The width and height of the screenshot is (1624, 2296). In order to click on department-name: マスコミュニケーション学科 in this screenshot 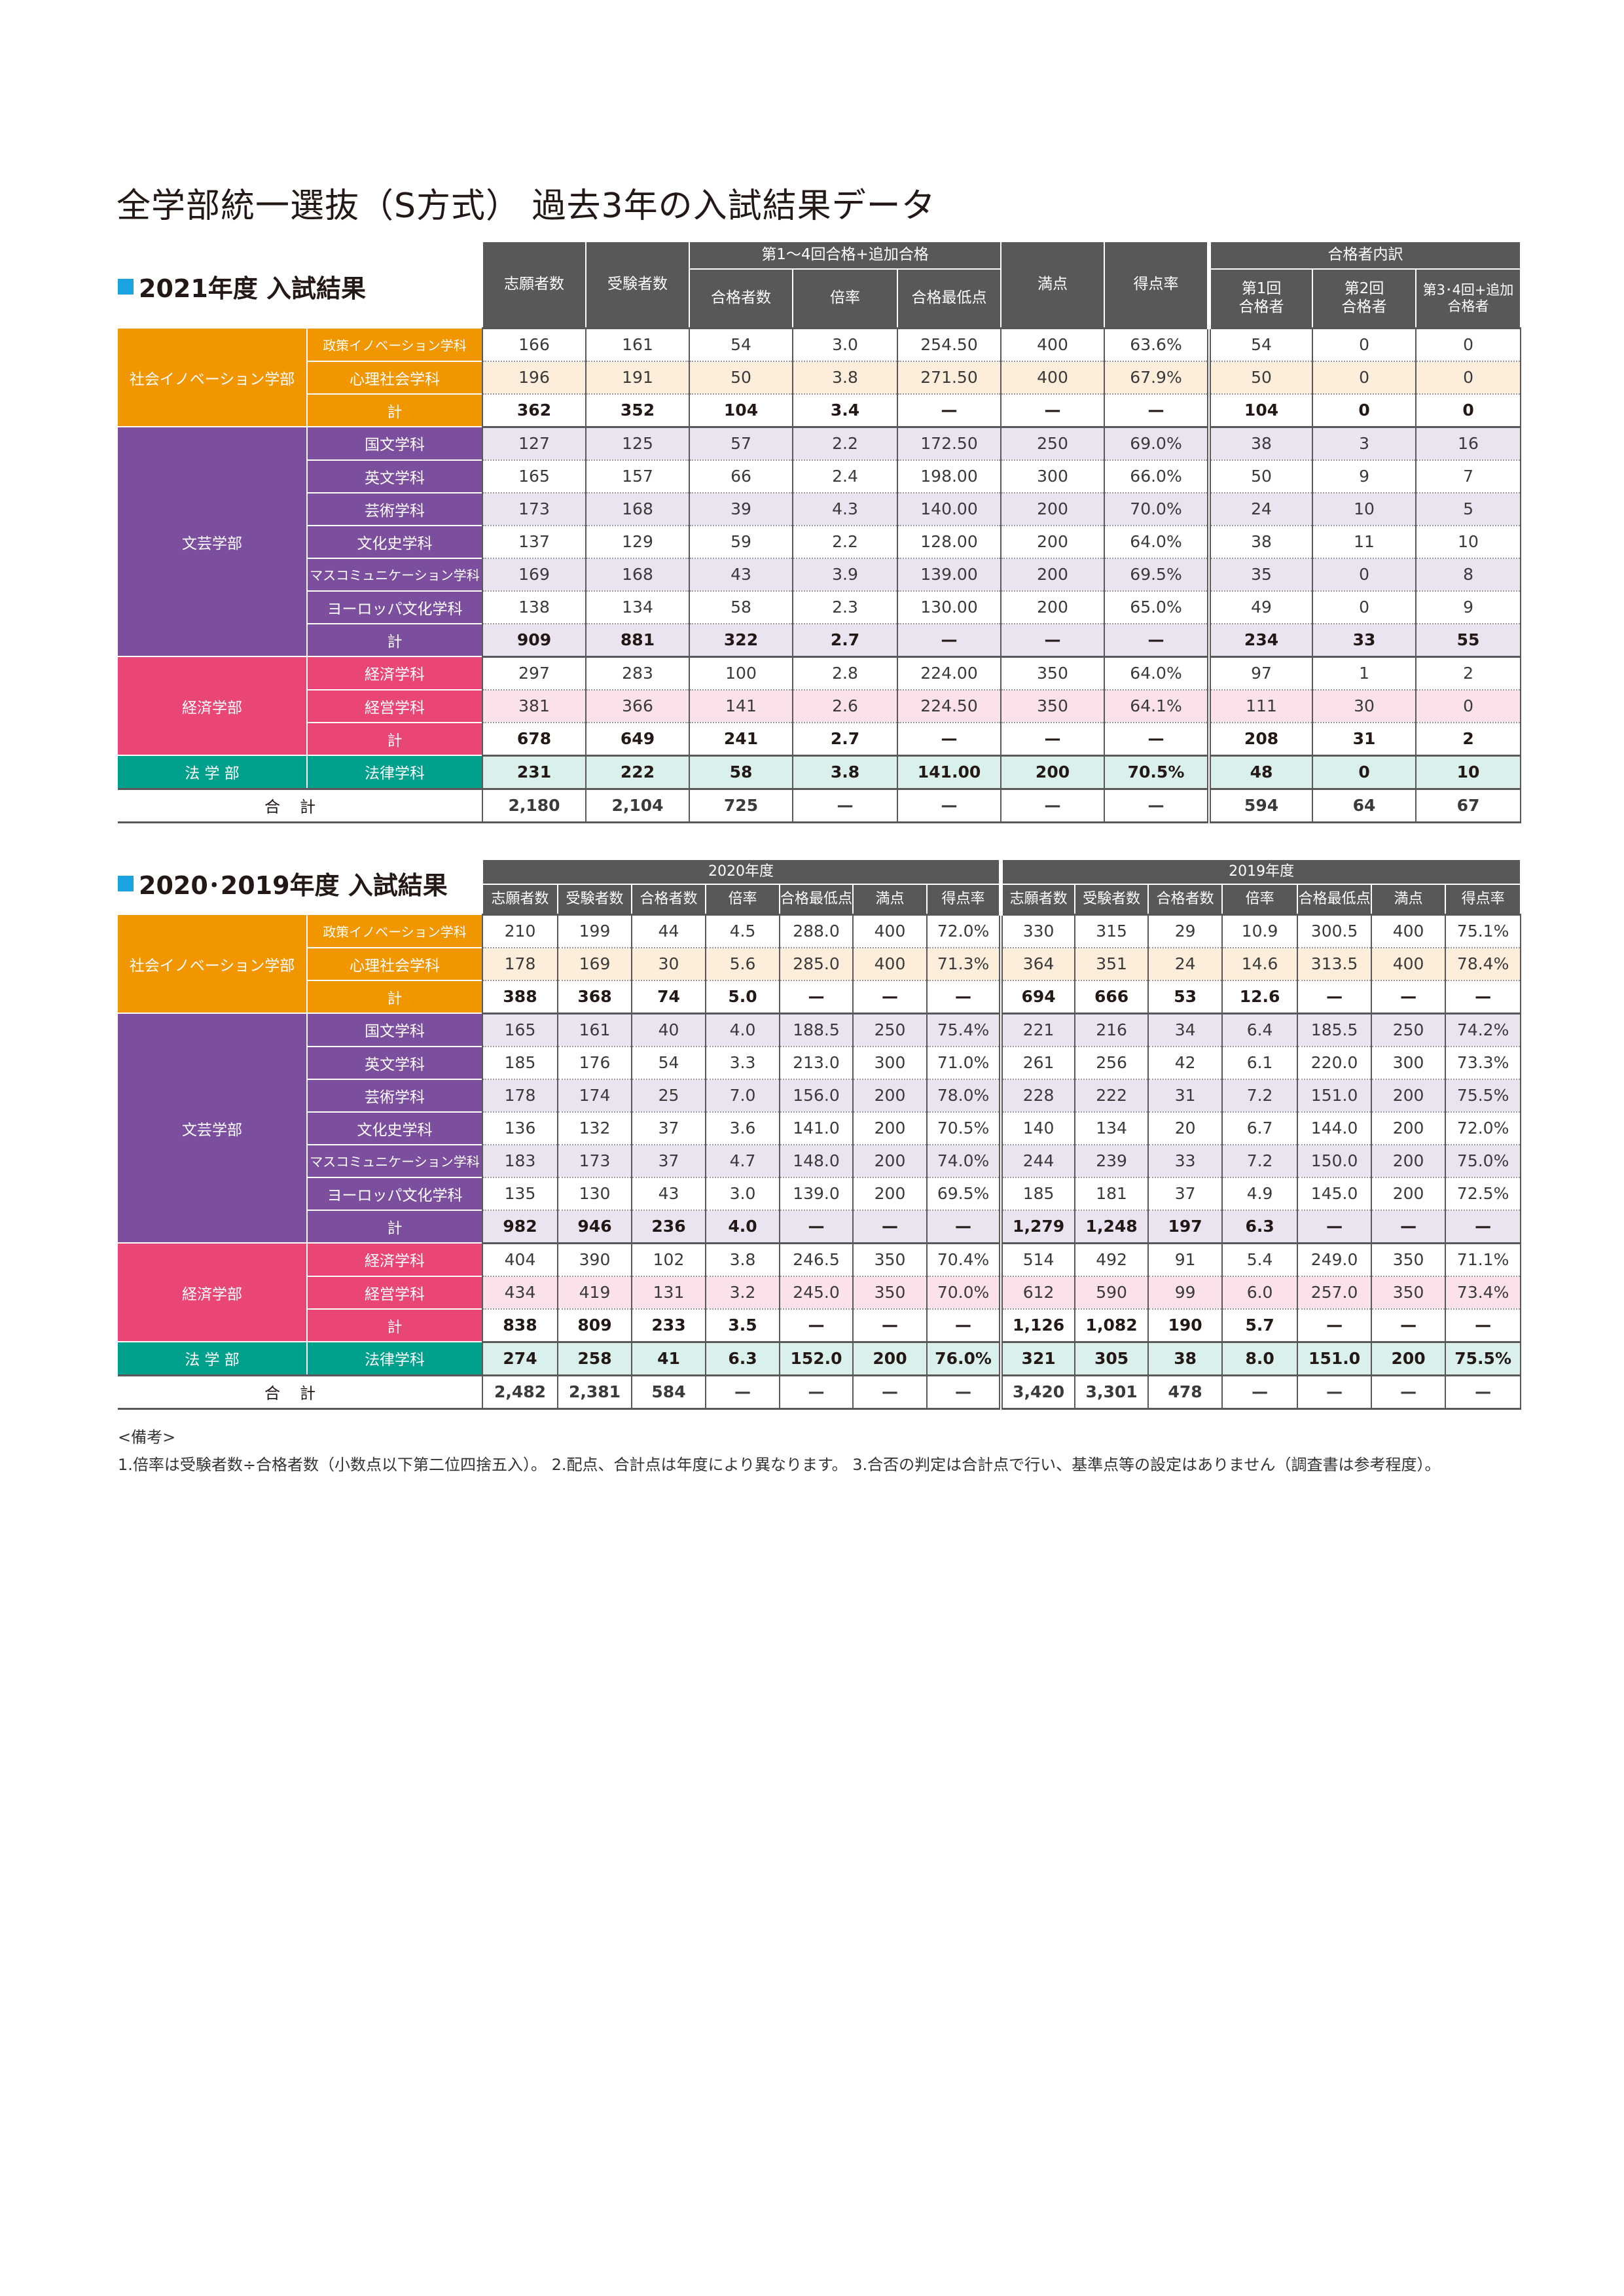, I will do `click(394, 1160)`.